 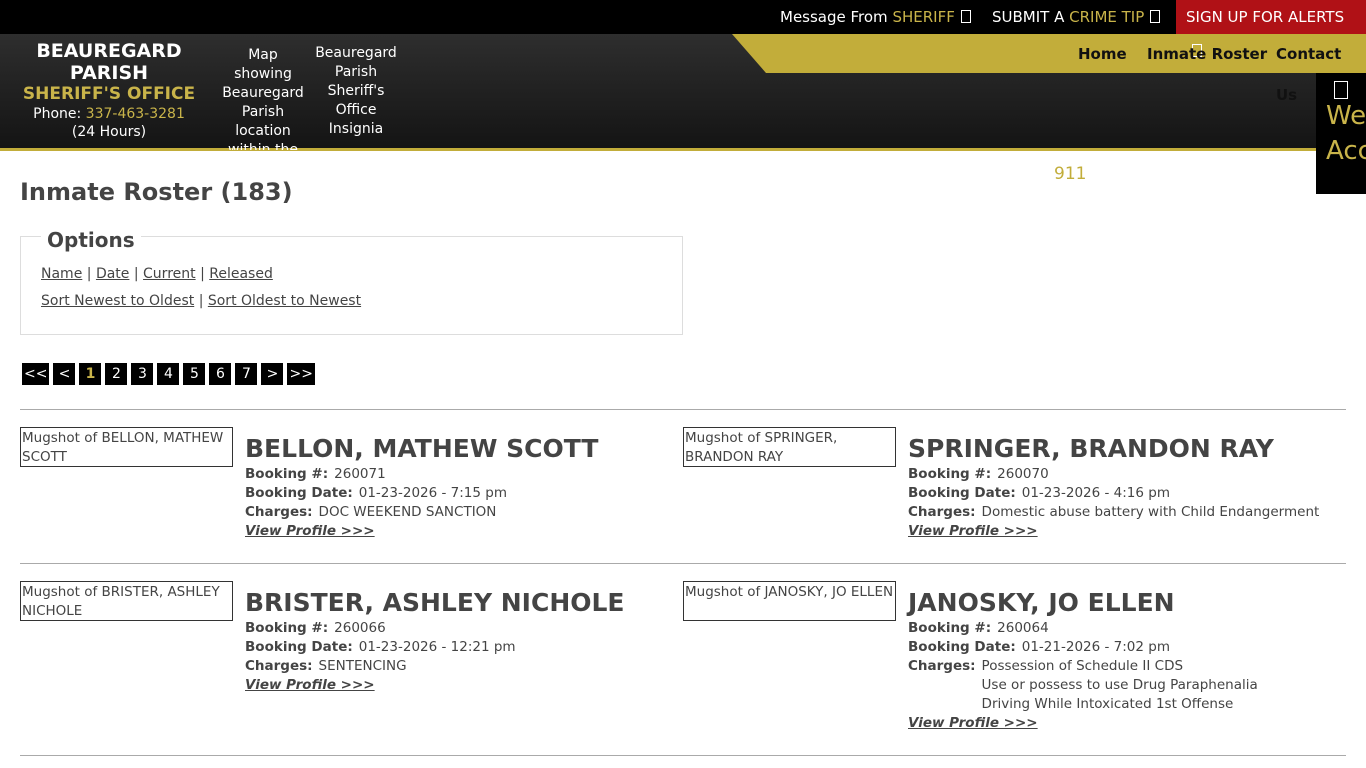 I want to click on phone-number: 337-463-3281, so click(x=135, y=114).